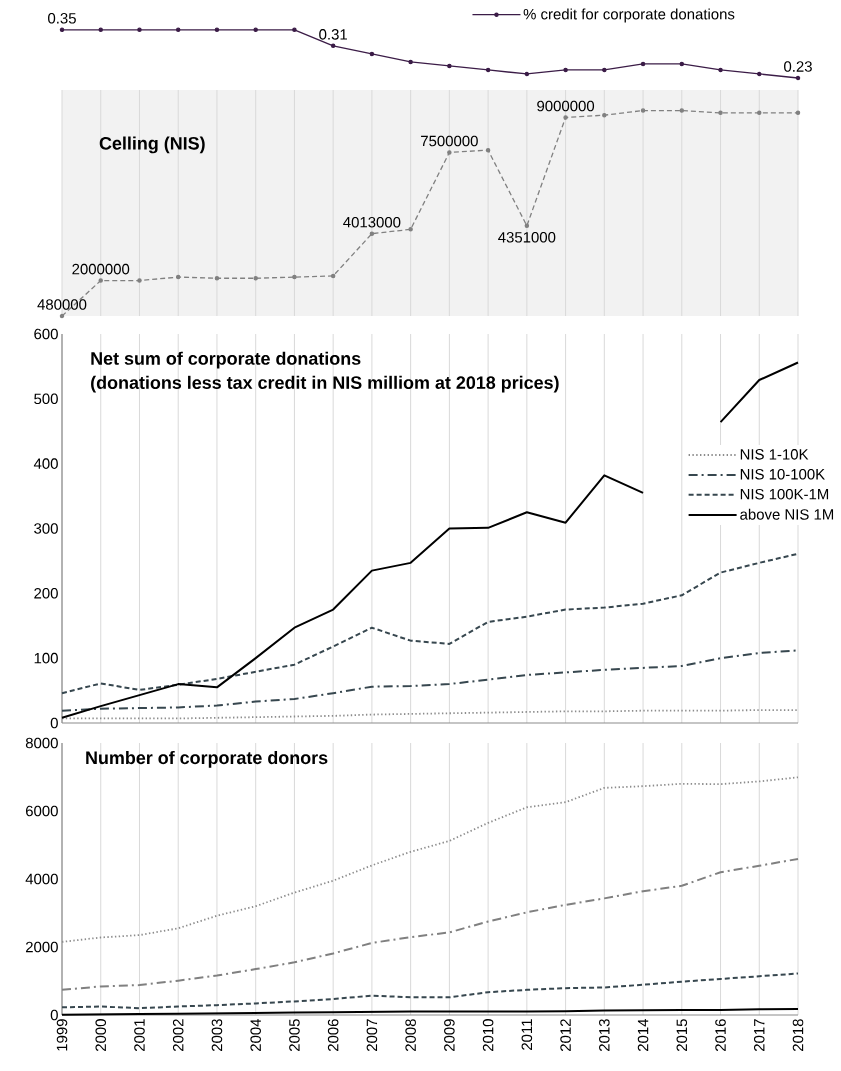 The width and height of the screenshot is (841, 1071). What do you see at coordinates (372, 1035) in the screenshot?
I see `x-tick-label: 2007` at bounding box center [372, 1035].